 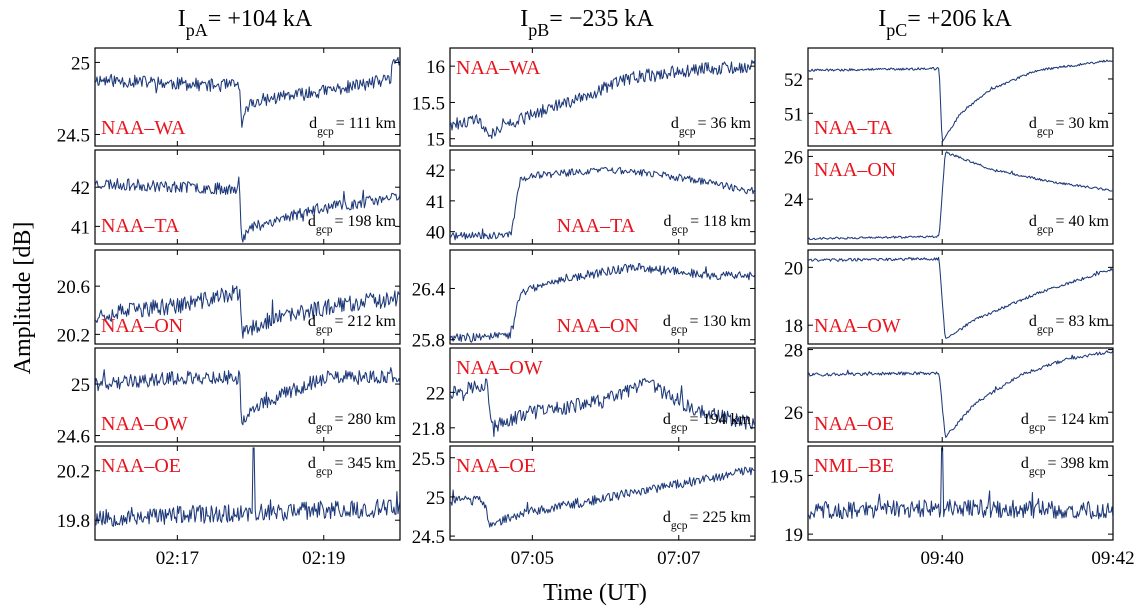 I want to click on panel-2-2: 42 41 40 NAA–TA dgcp = 118 km, so click(x=591, y=197).